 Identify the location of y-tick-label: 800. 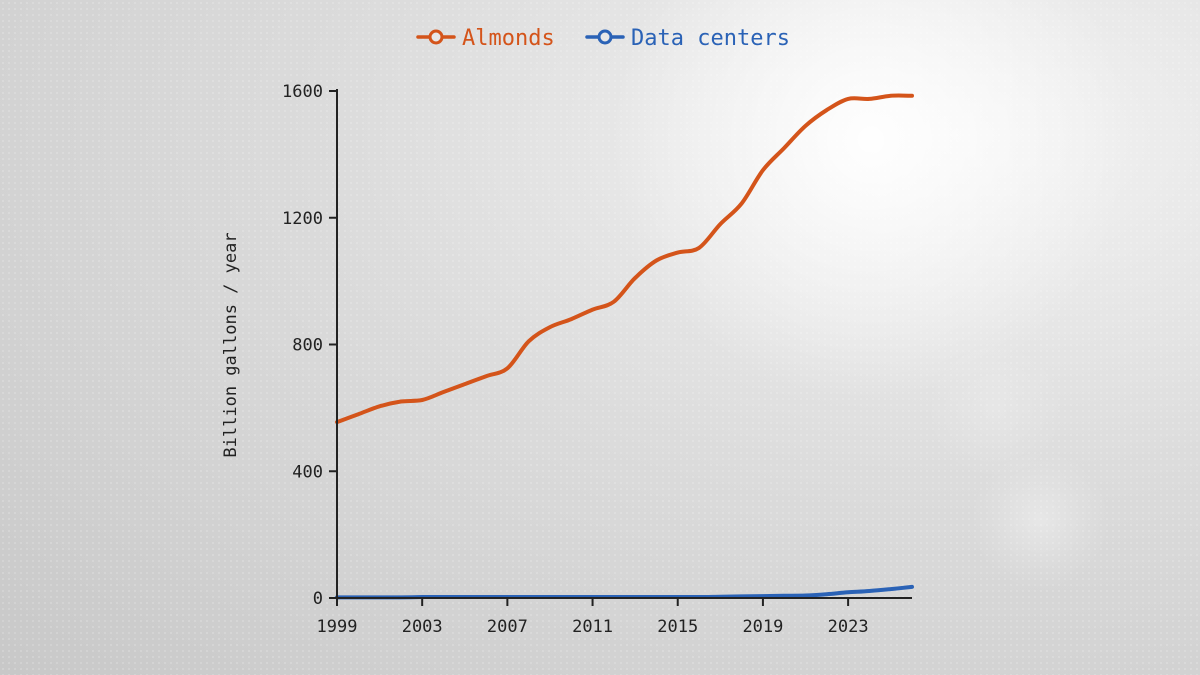
(307, 346).